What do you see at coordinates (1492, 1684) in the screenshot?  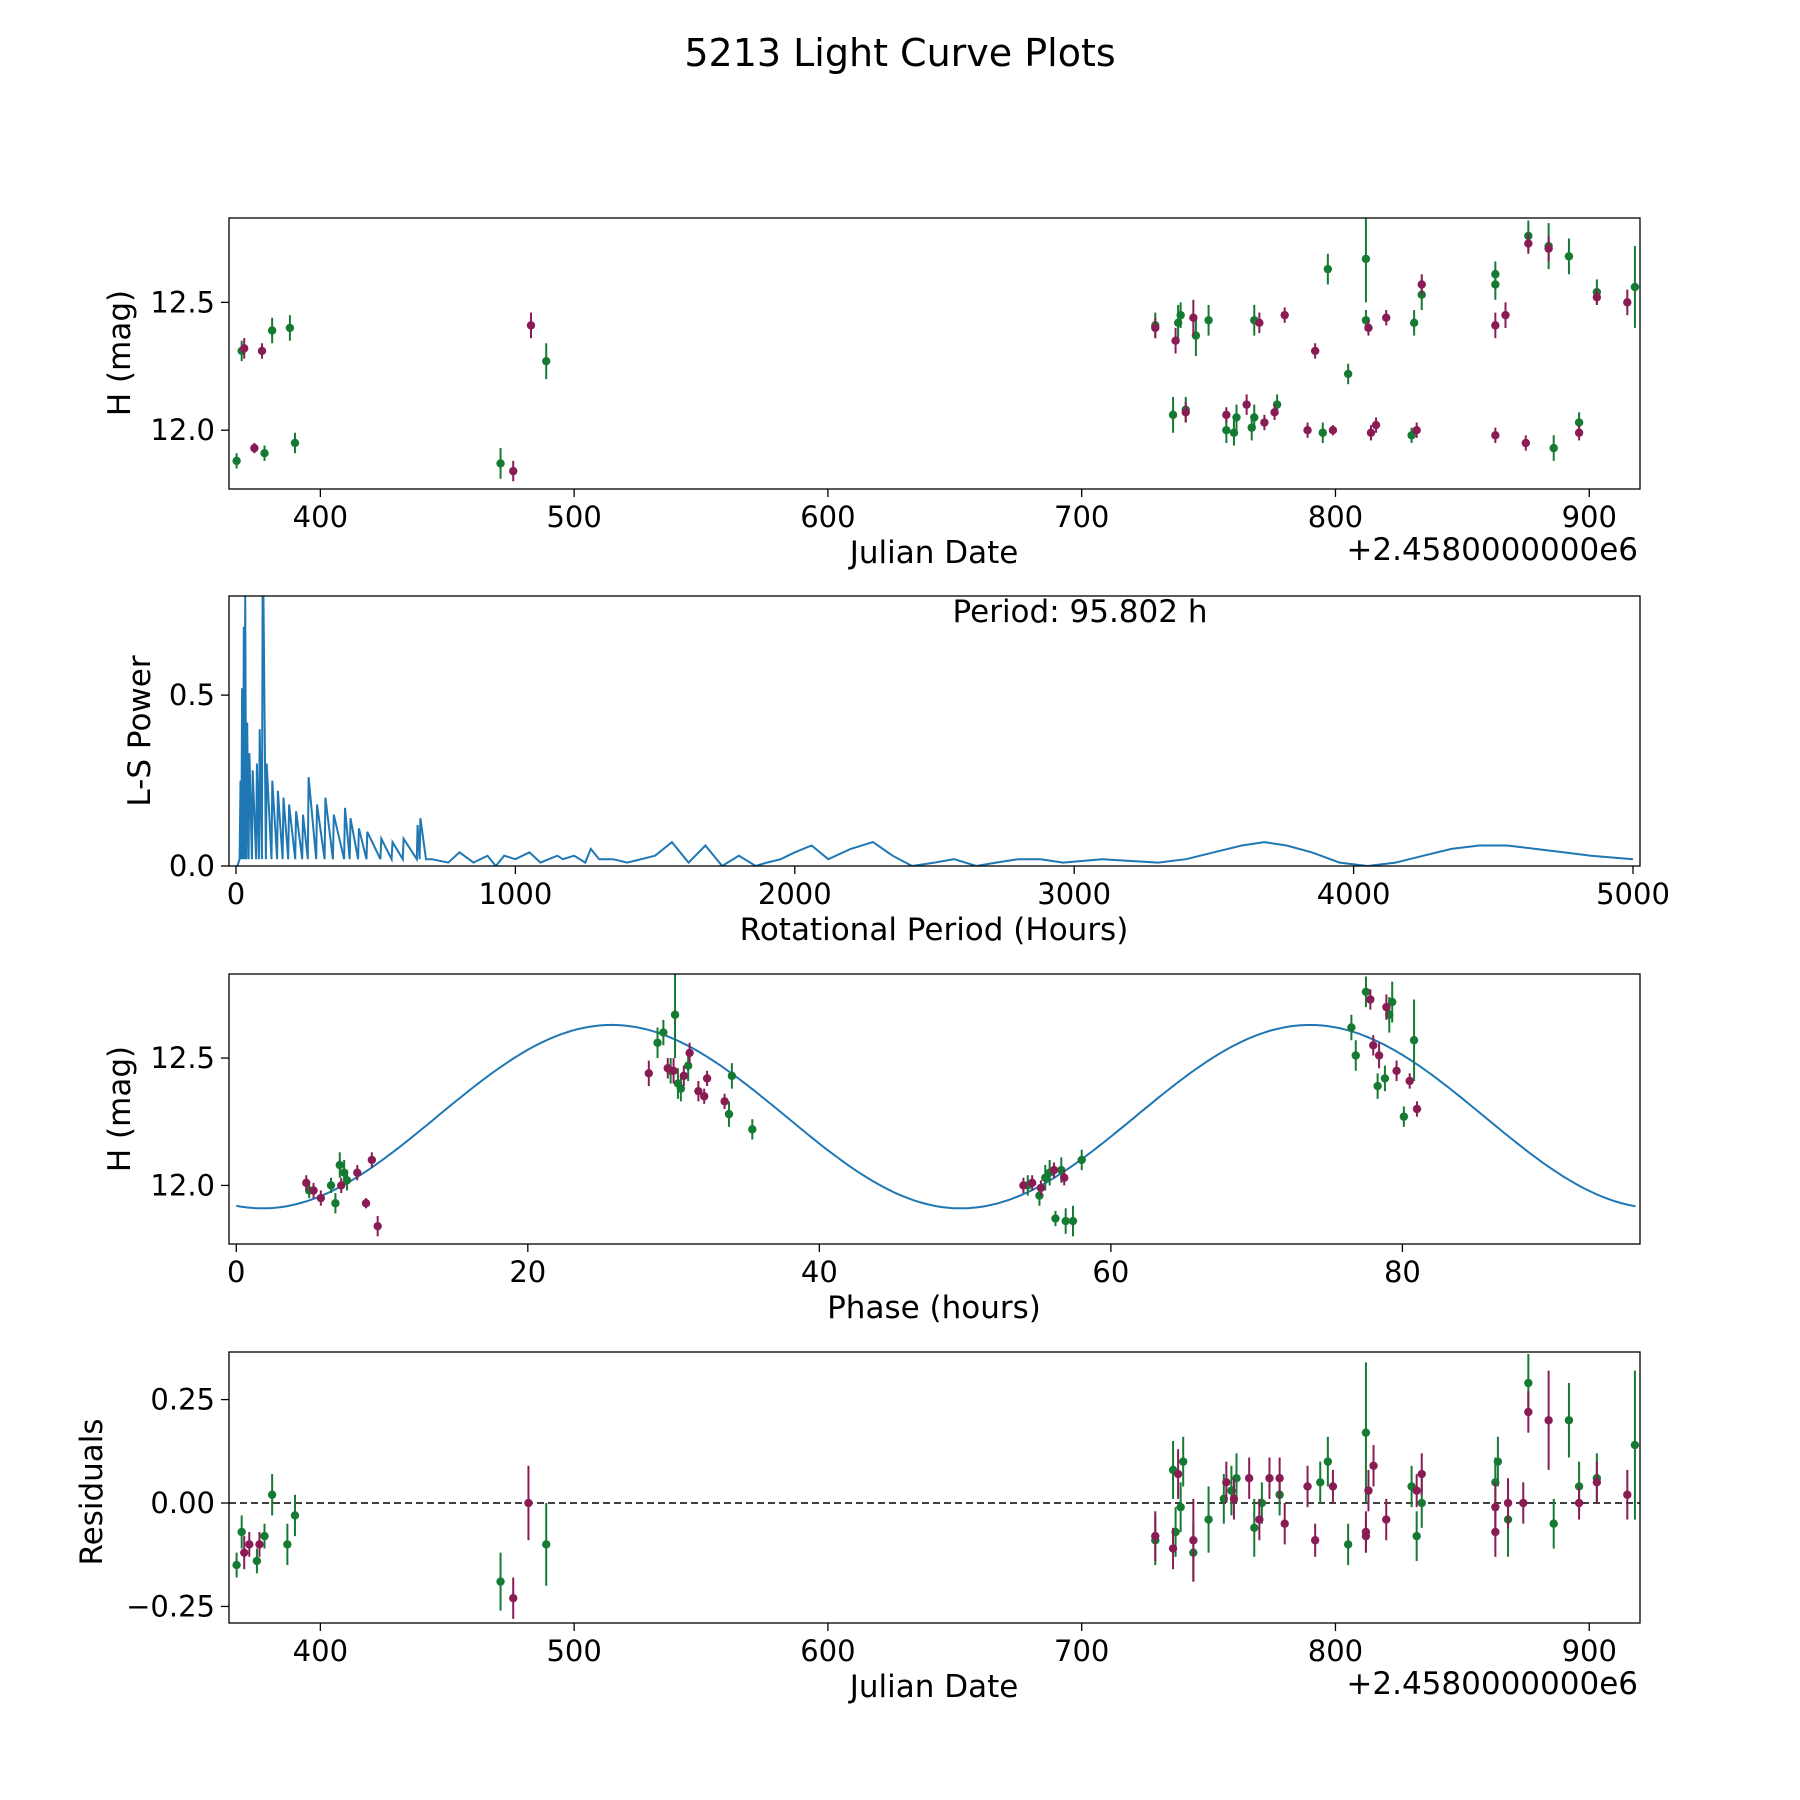 I see `residuals-offset-label: +2.4580000000e6` at bounding box center [1492, 1684].